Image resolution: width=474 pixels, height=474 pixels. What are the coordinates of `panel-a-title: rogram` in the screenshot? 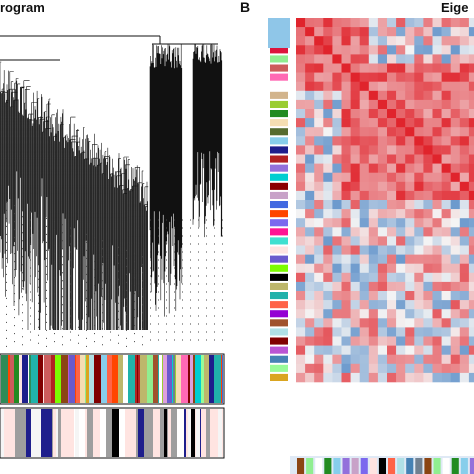 It's located at (22, 7).